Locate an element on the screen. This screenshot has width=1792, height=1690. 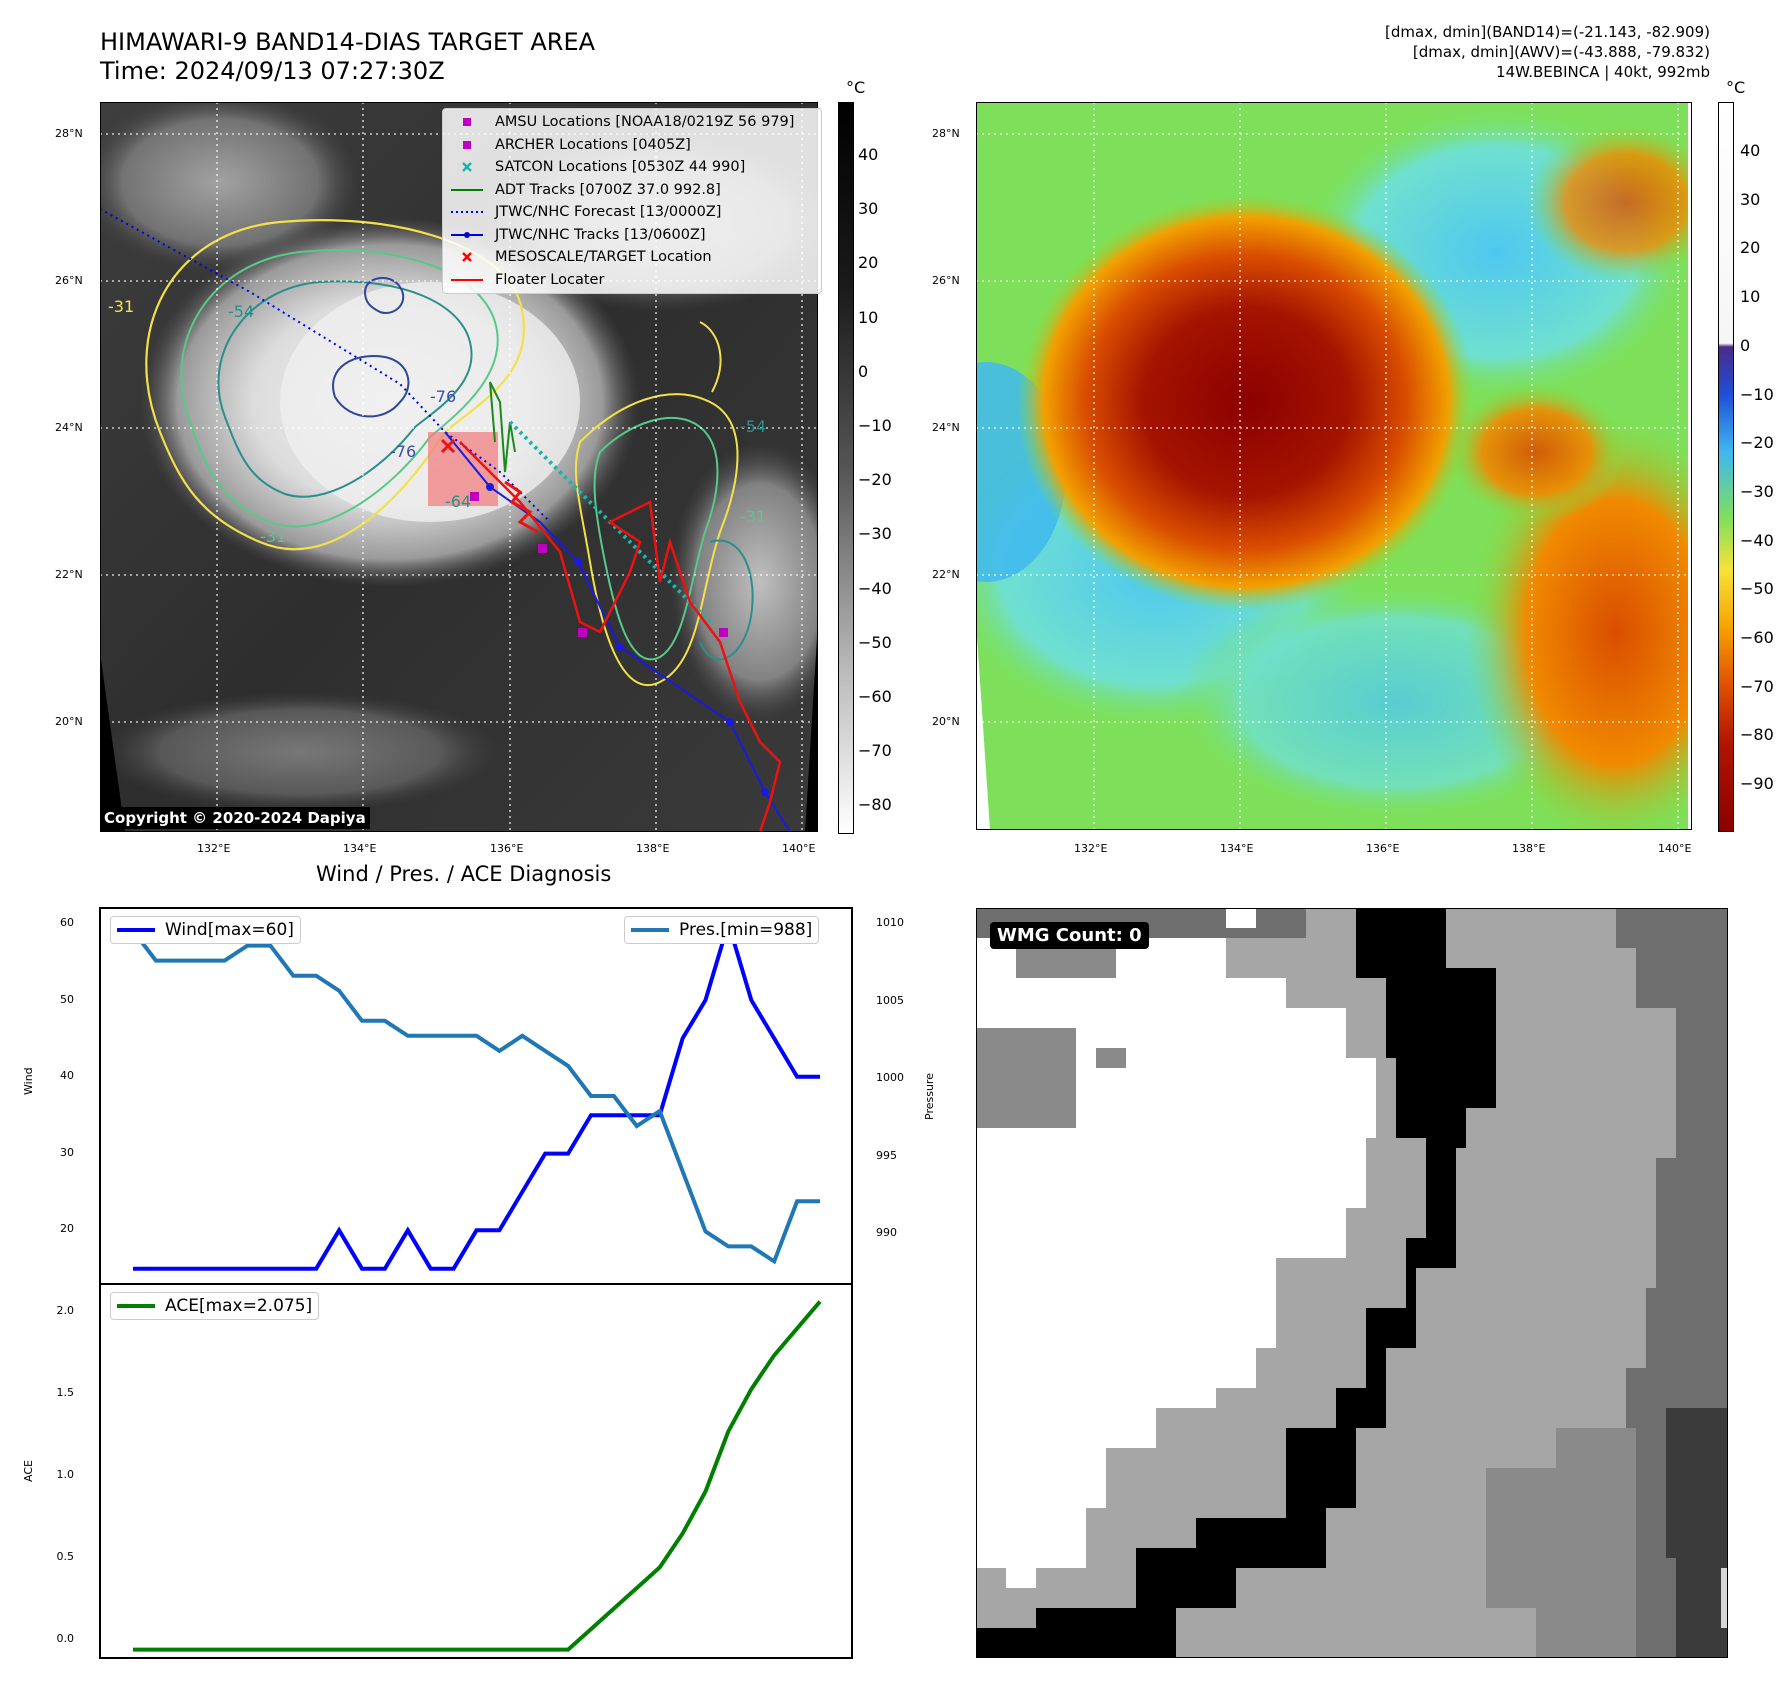
axis-tick-label: 1005 is located at coordinates (890, 1000).